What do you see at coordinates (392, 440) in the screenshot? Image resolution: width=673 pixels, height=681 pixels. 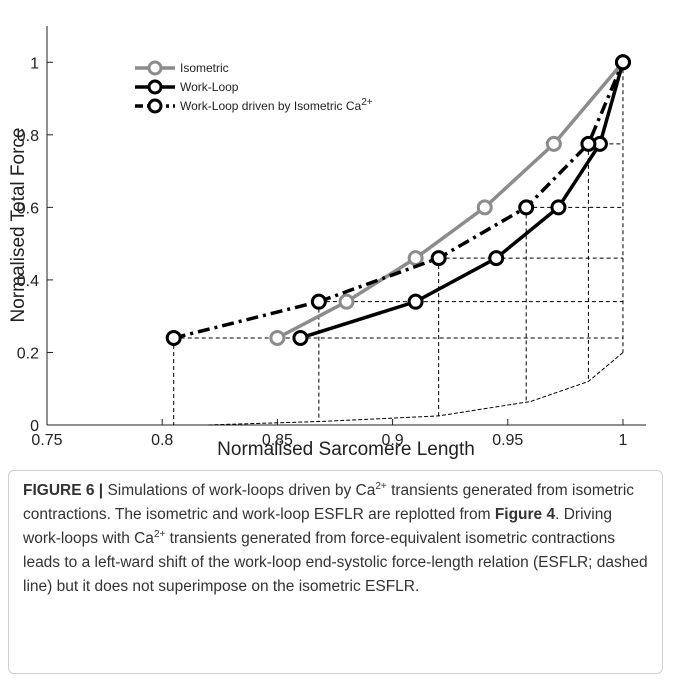 I see `x-tick-label: 0.9` at bounding box center [392, 440].